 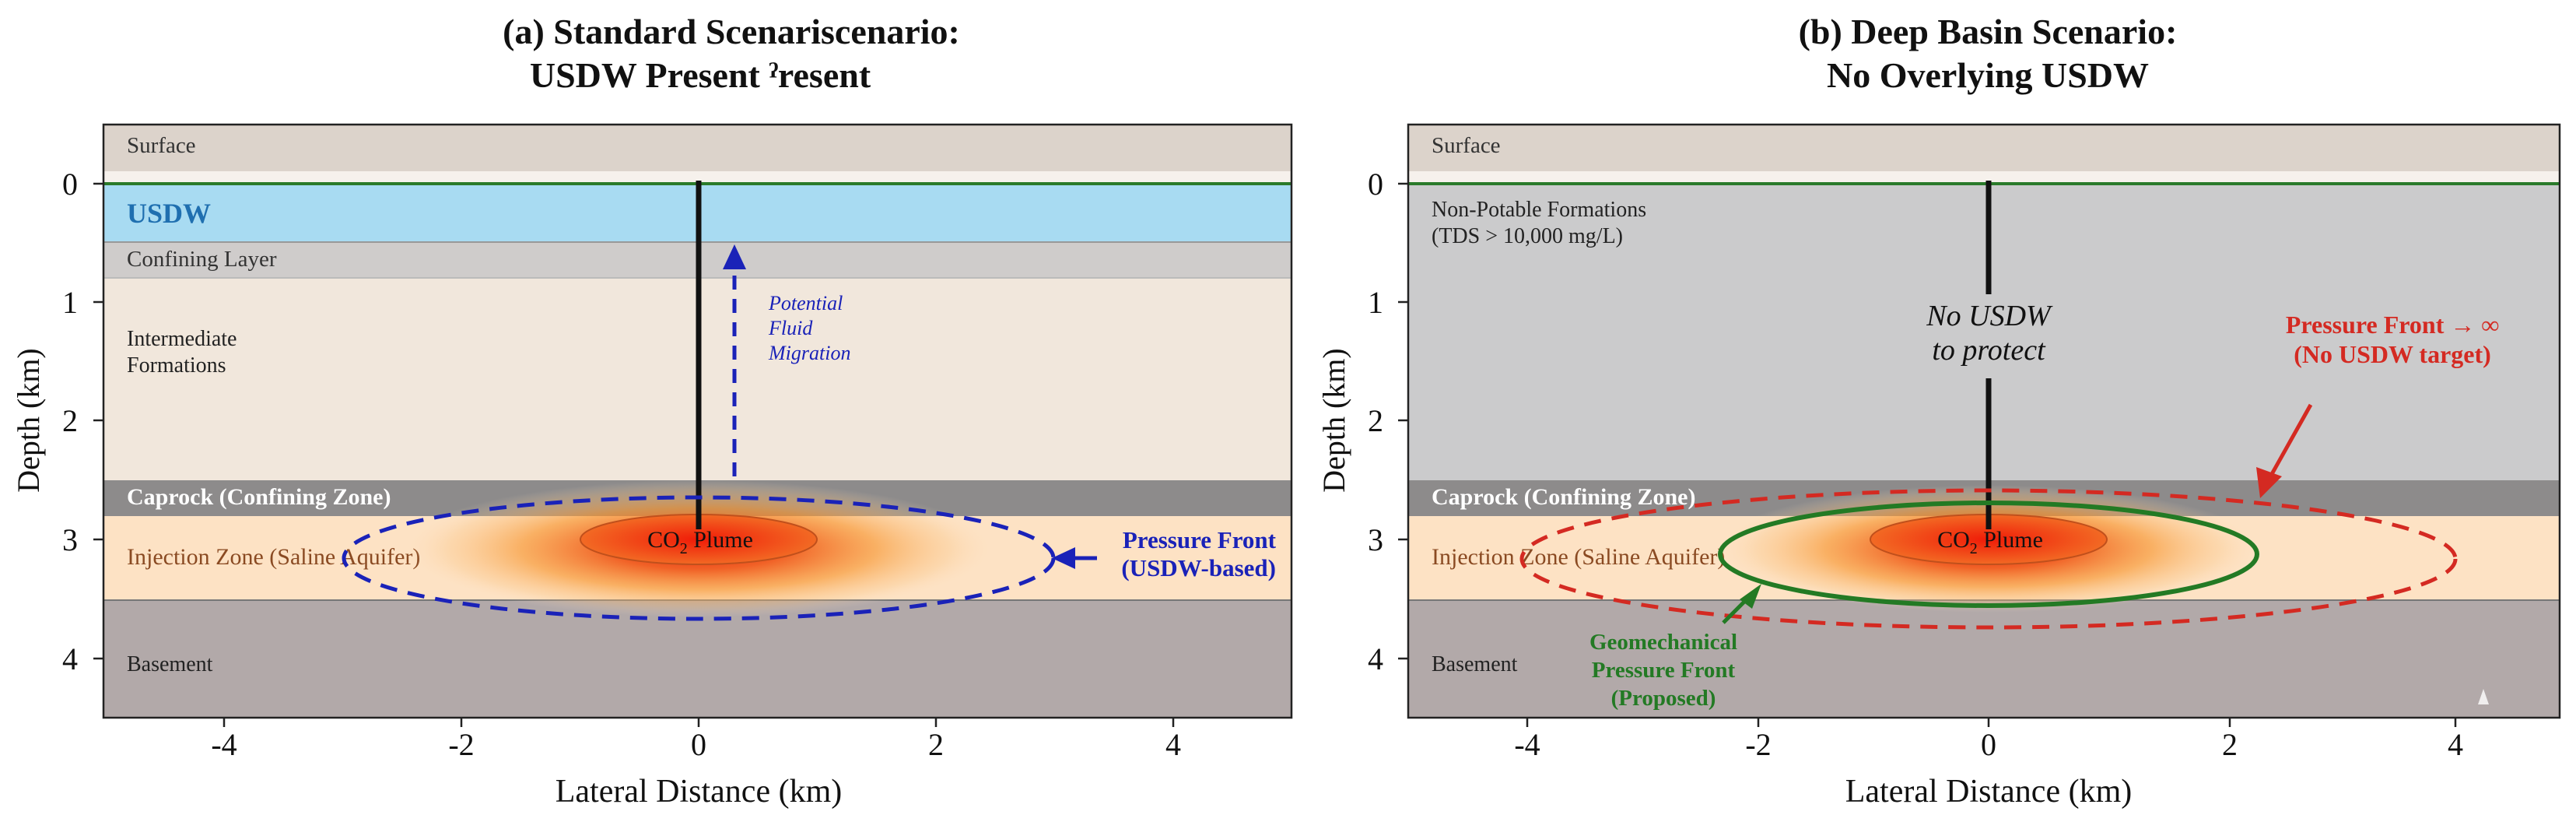 I want to click on geomechanical-label-1: Geomechanical, so click(x=1663, y=642).